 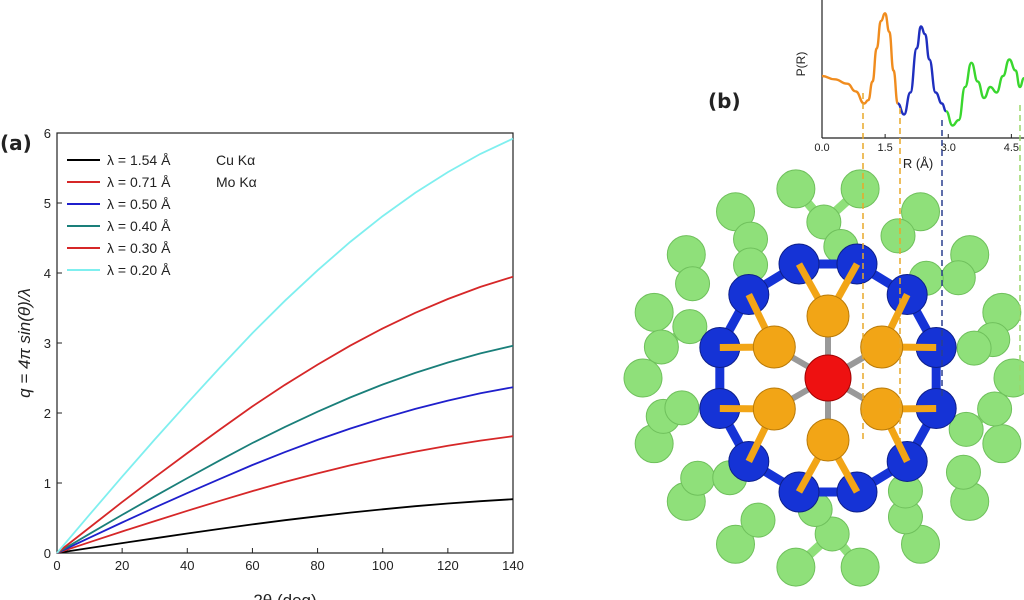 What do you see at coordinates (235, 160) in the screenshot?
I see `legend-note-0: Cu Kα` at bounding box center [235, 160].